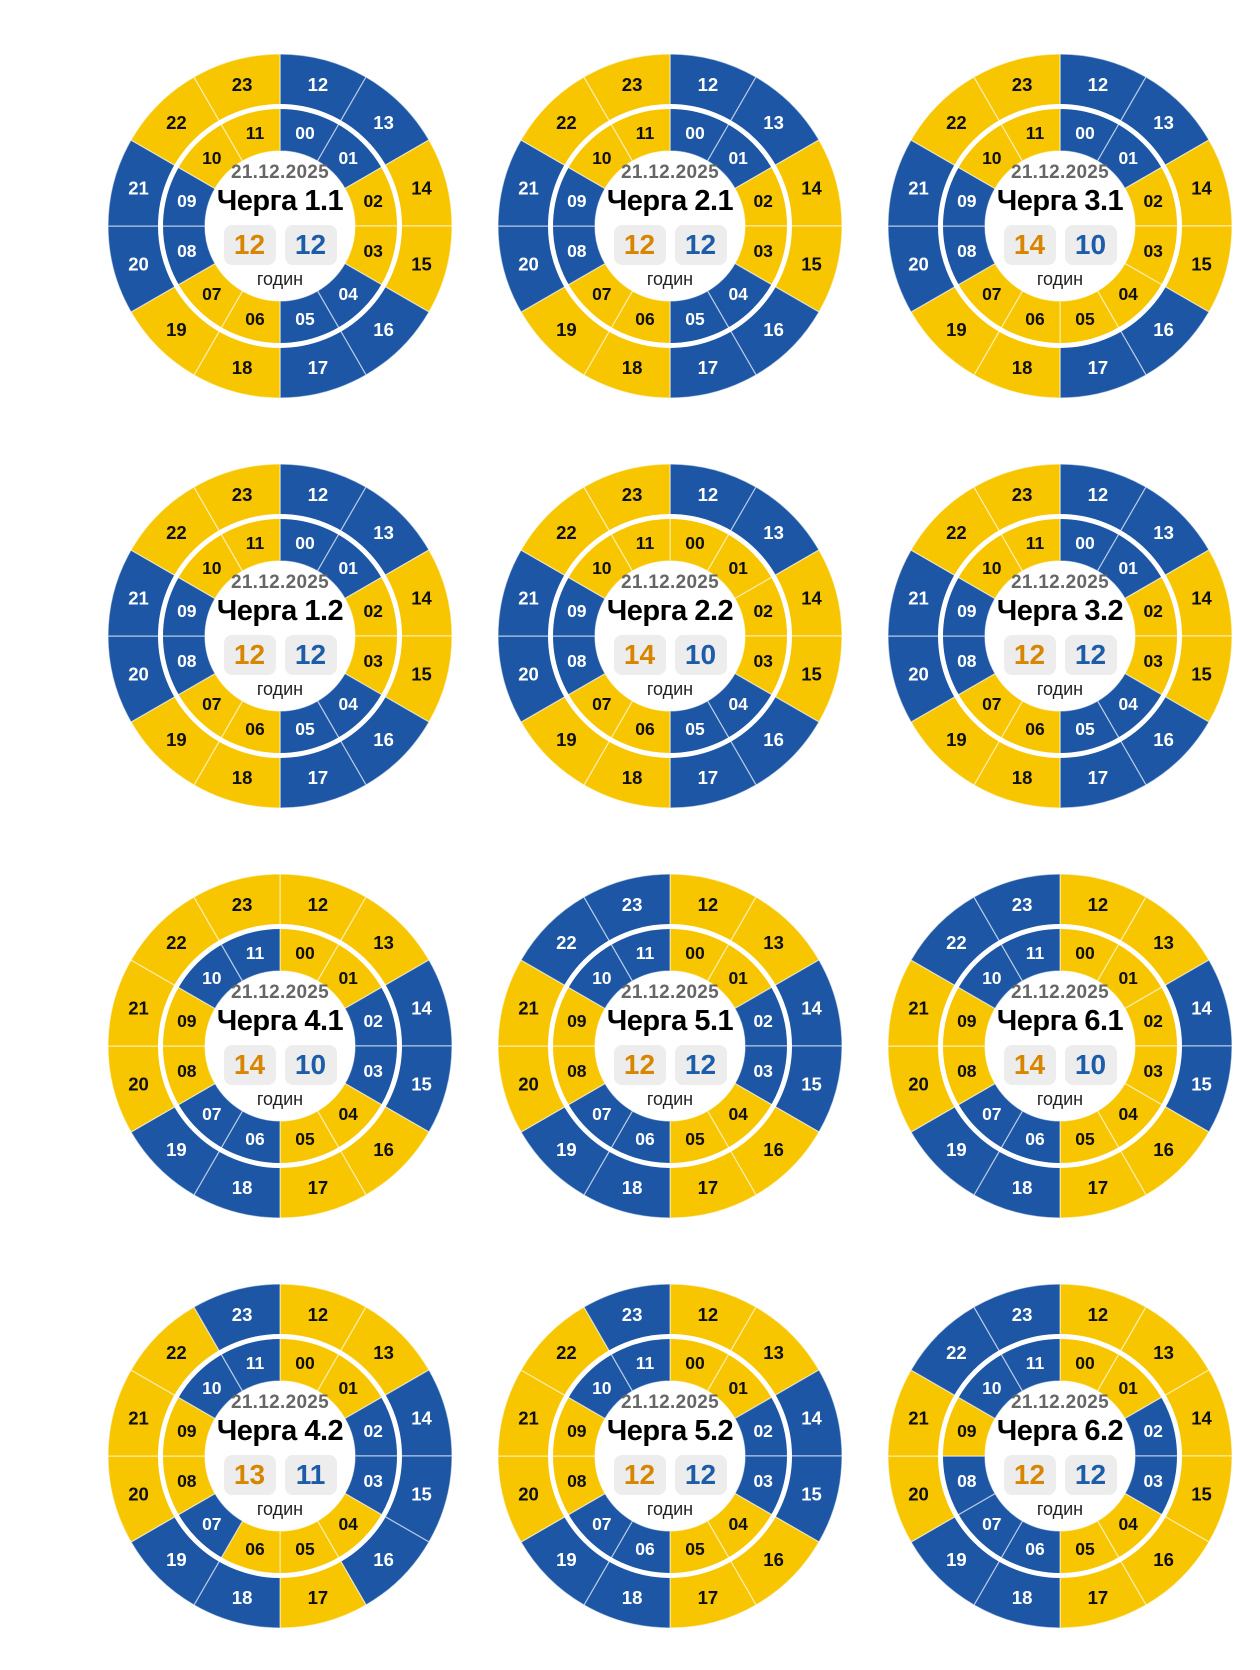 This screenshot has height=1670, width=1260. Describe the element at coordinates (255, 319) in the screenshot. I see `hour-label: 06` at that location.